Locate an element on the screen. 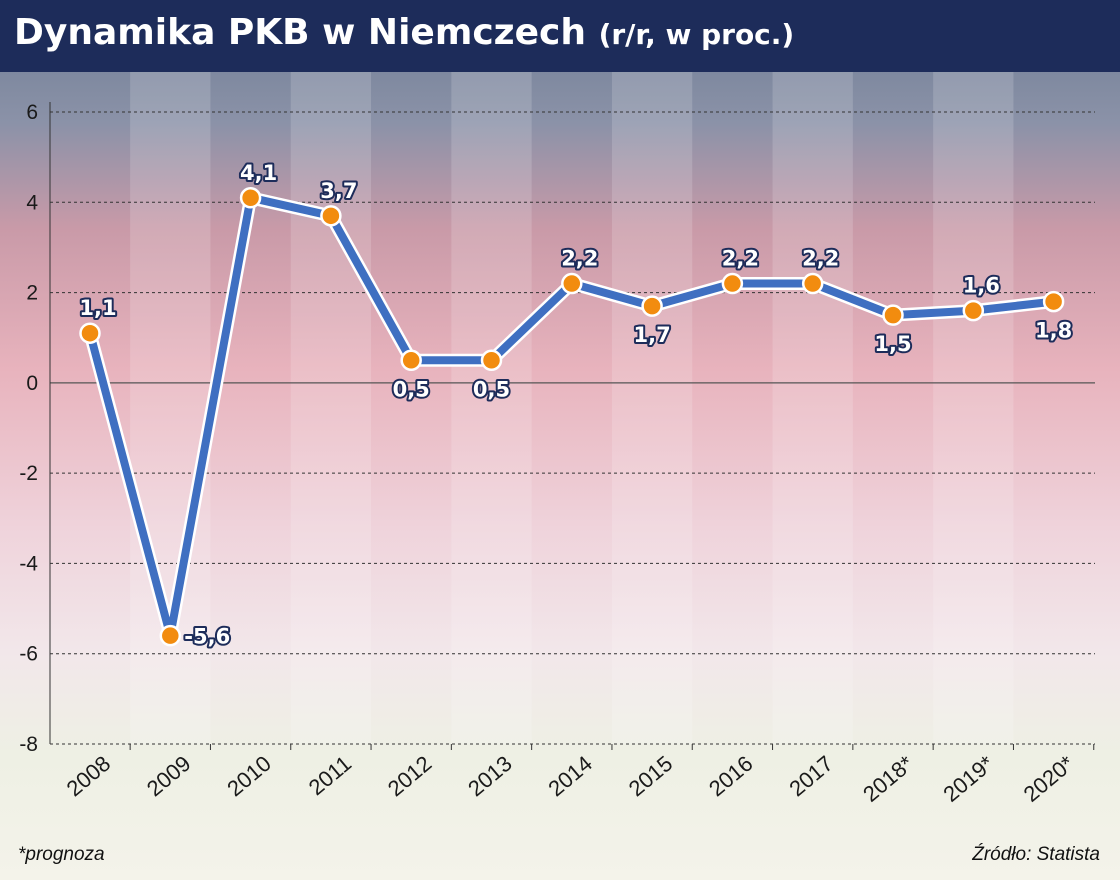 The image size is (1120, 880). x-tick-label: 2010 is located at coordinates (249, 776).